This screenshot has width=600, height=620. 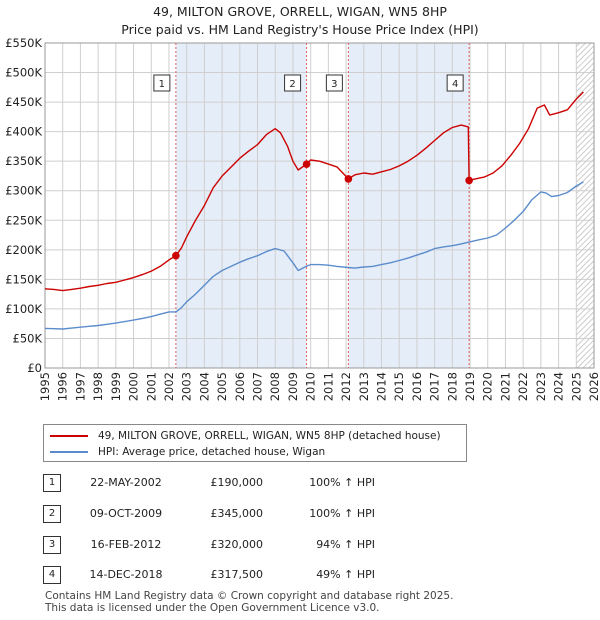 I want to click on x-tick-label: 2005, so click(x=222, y=386).